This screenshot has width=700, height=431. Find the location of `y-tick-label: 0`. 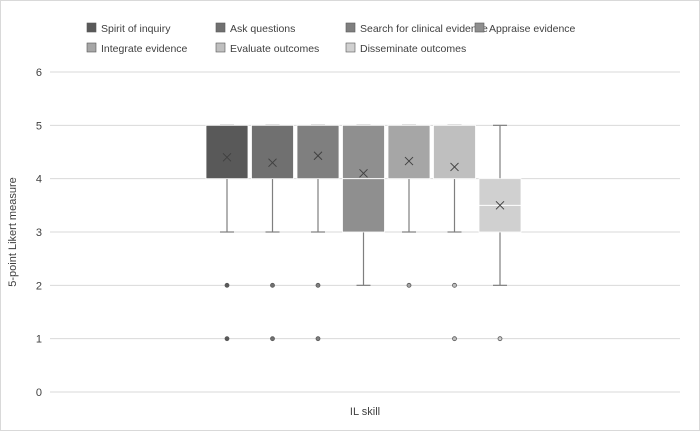

y-tick-label: 0 is located at coordinates (39, 393).